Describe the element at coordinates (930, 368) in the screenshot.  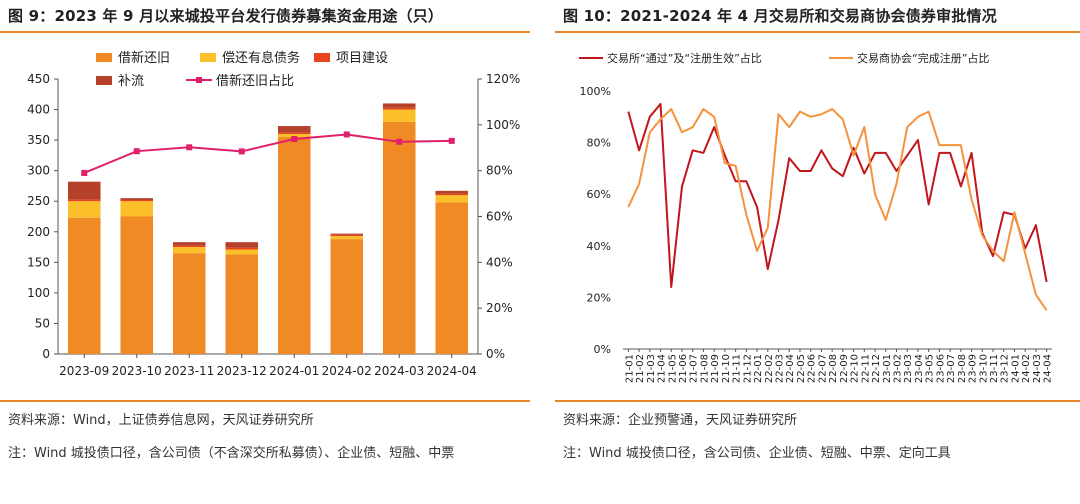
I see `x-tick-label: 23-05` at that location.